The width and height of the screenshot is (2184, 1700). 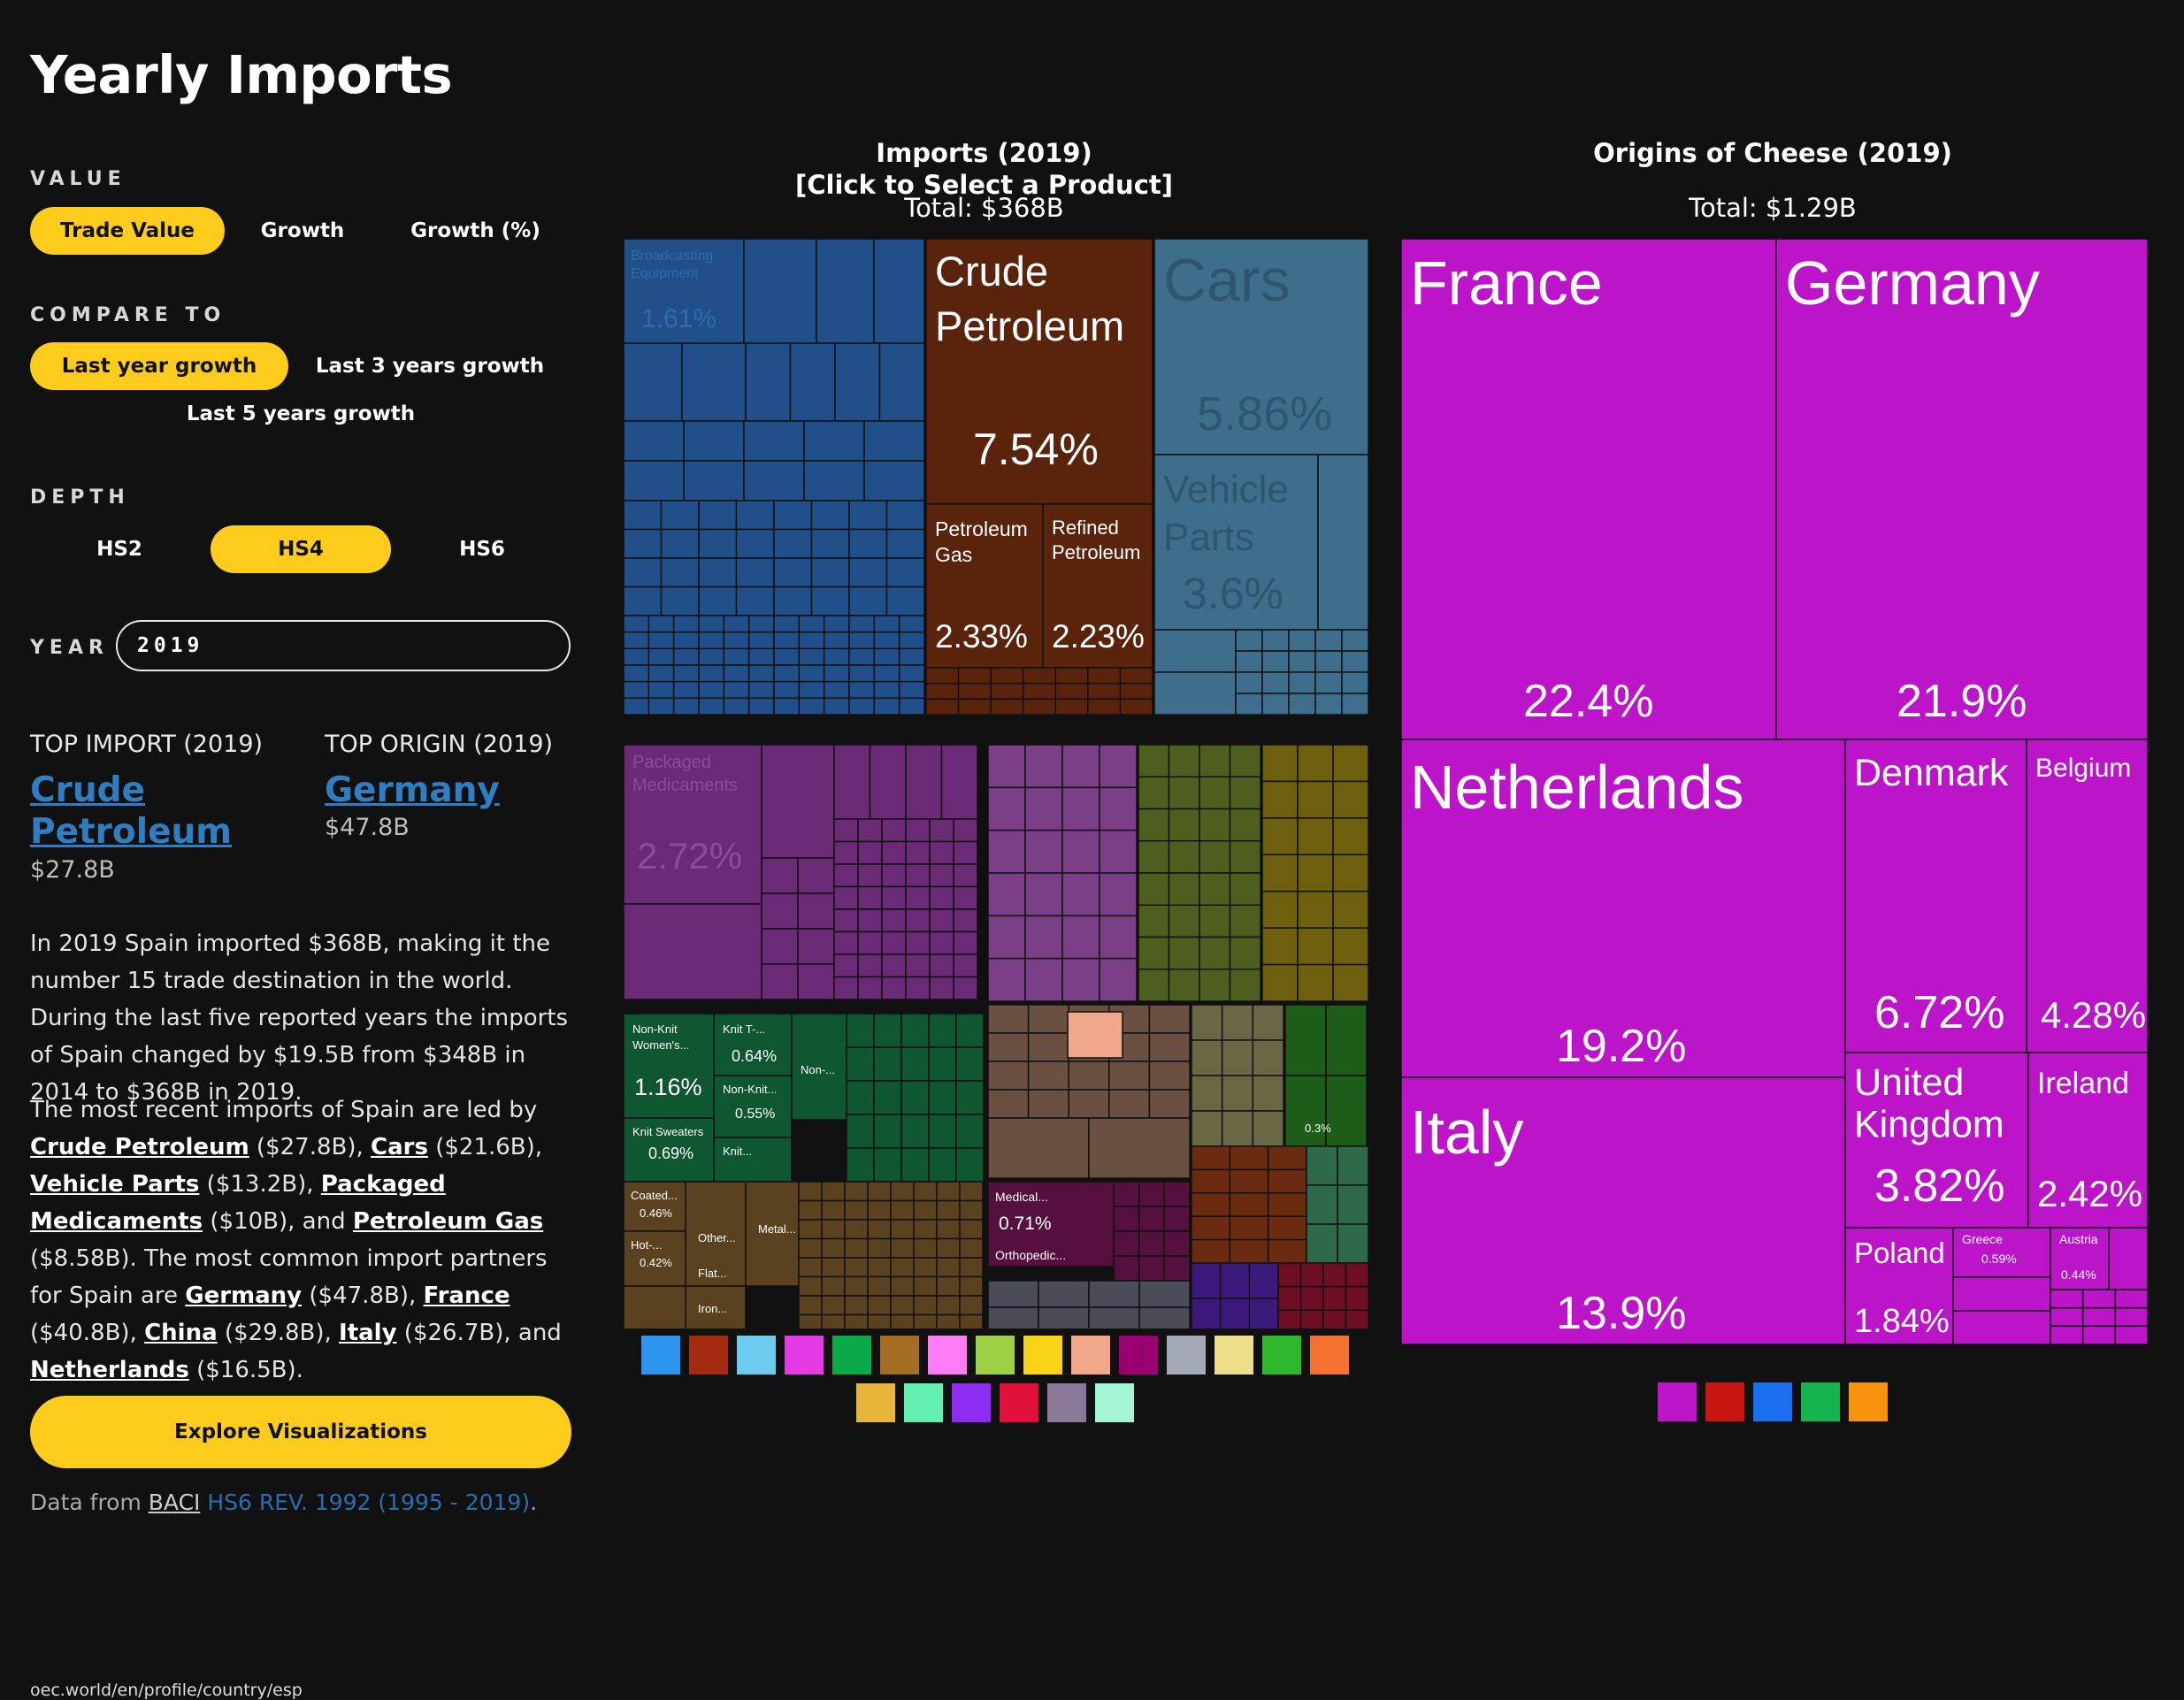 What do you see at coordinates (482, 549) in the screenshot?
I see `depth-hs6-button: HS6` at bounding box center [482, 549].